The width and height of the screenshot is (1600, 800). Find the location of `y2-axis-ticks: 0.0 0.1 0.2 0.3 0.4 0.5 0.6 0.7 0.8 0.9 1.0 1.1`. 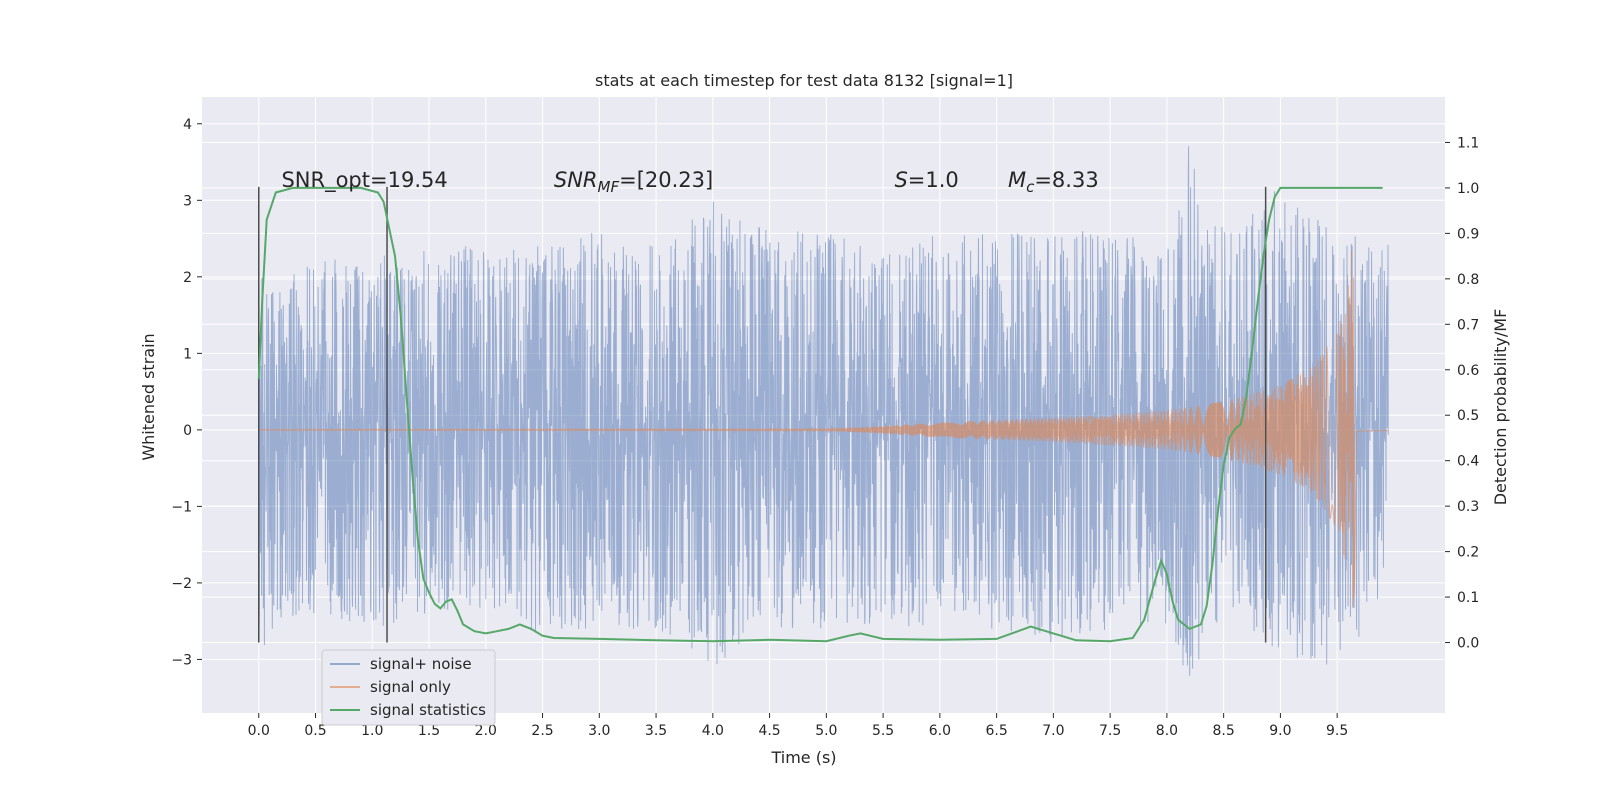

y2-axis-ticks: 0.0 0.1 0.2 0.3 0.4 0.5 0.6 0.7 0.8 0.9 1.0 1.1 is located at coordinates (1462, 393).